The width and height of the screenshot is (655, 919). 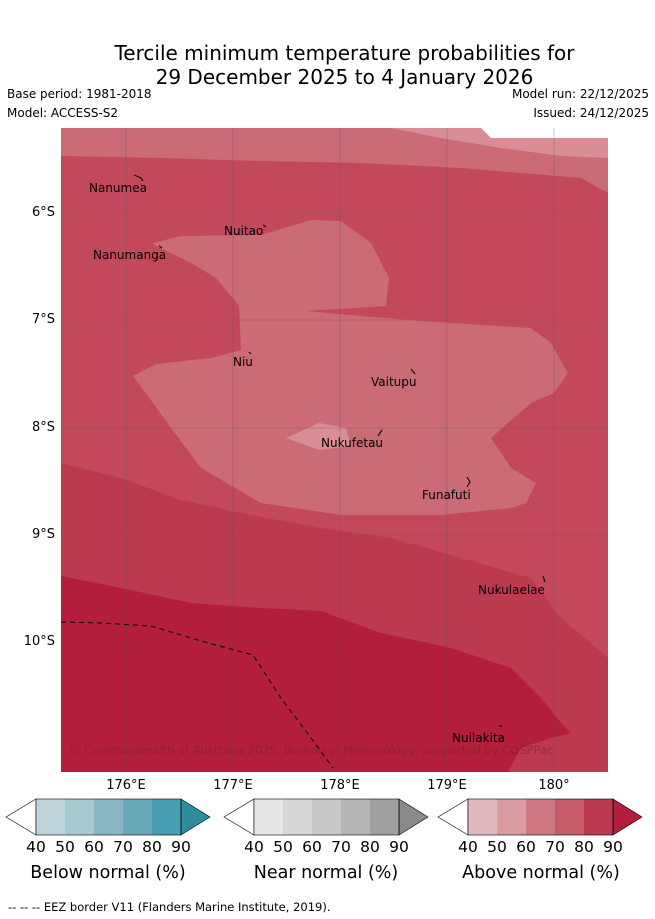 I want to click on colorbar-below-normal, so click(x=108, y=817).